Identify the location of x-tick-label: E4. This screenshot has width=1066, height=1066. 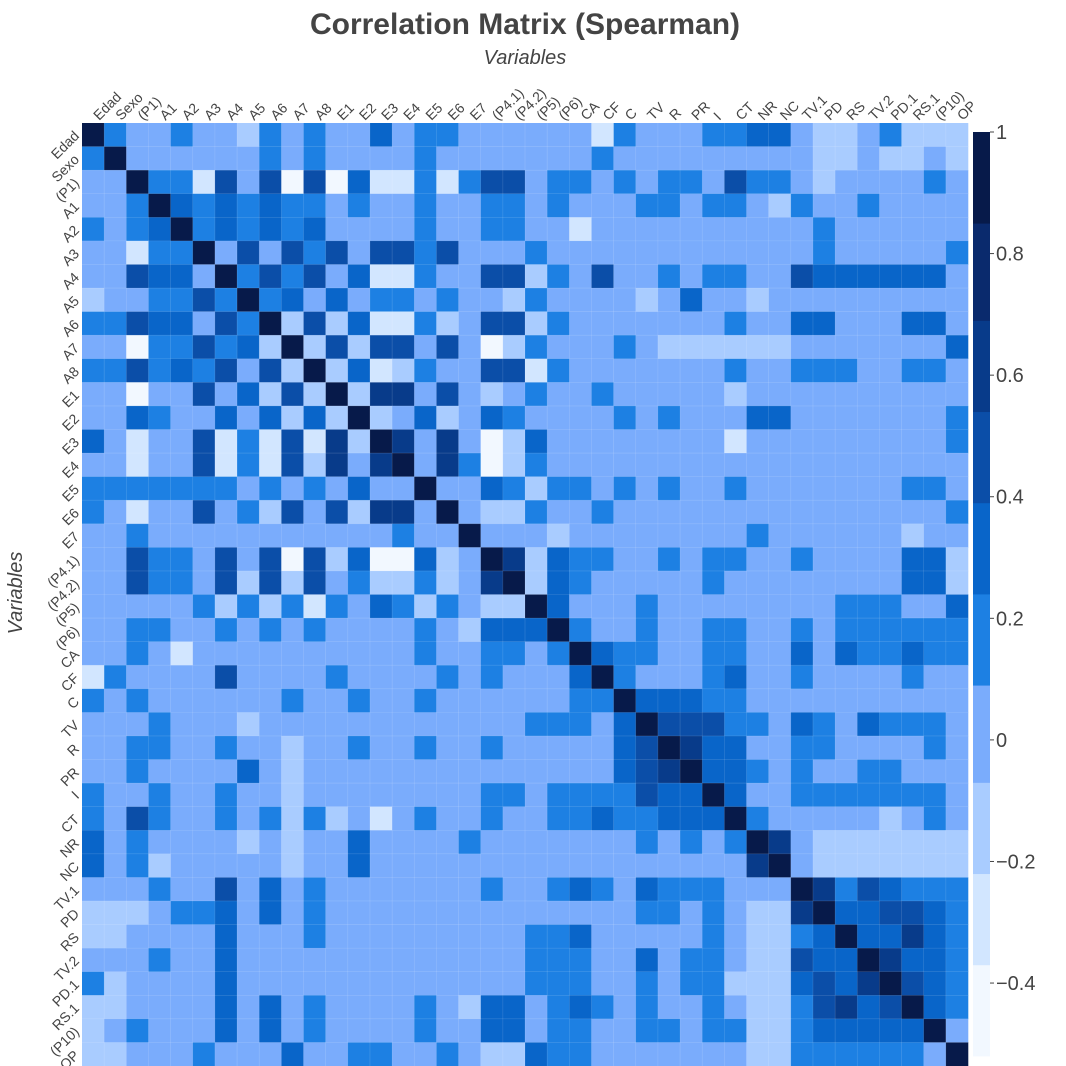
(412, 112).